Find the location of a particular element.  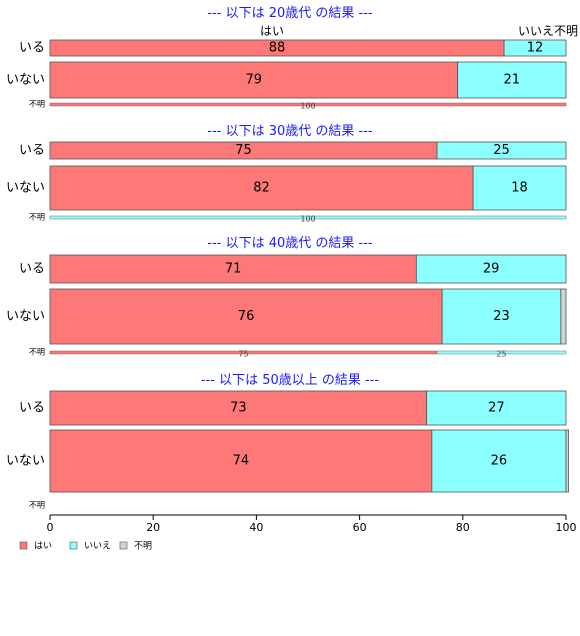

data-label: 29 is located at coordinates (491, 269).